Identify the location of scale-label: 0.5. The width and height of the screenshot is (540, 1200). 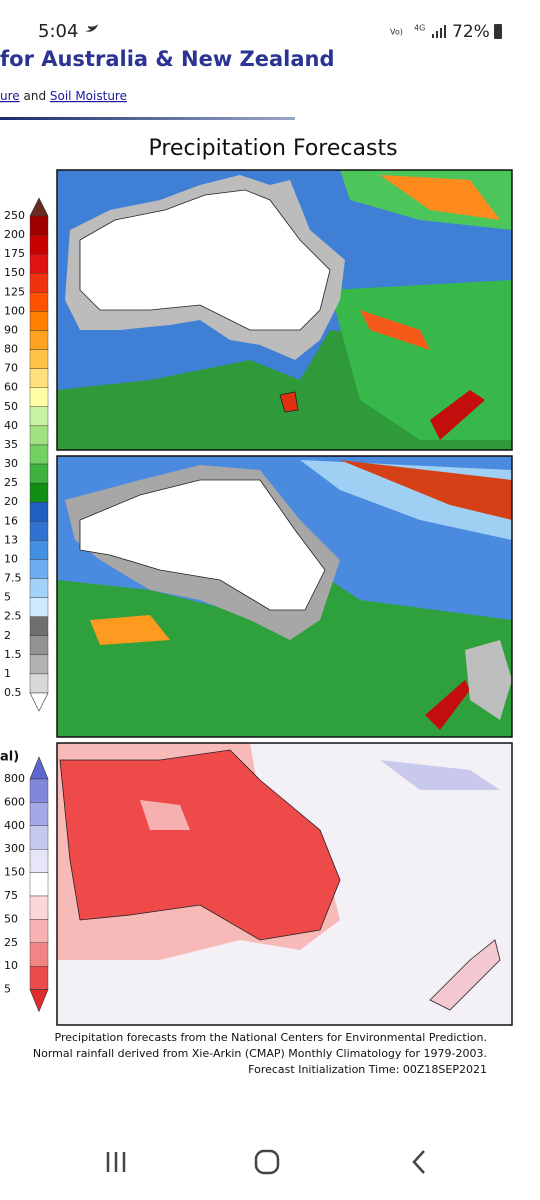
(13, 692).